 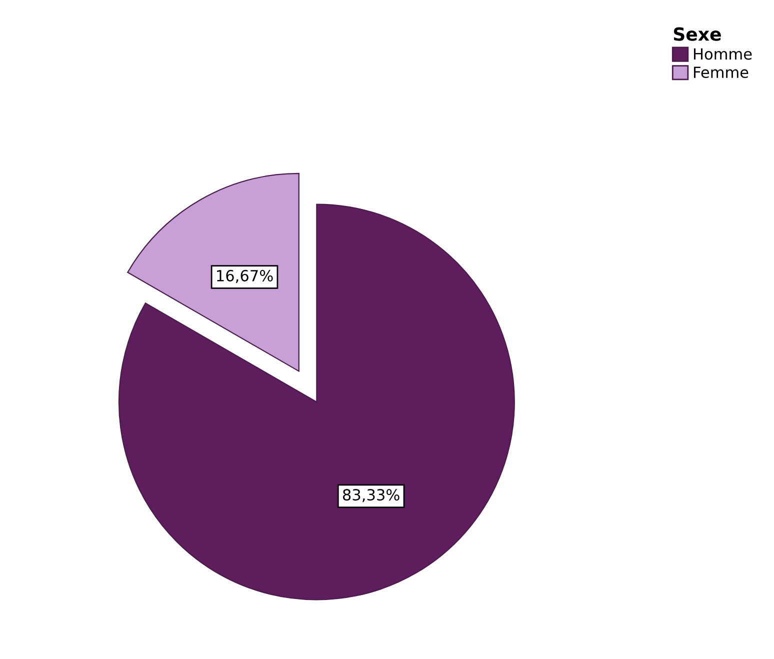 What do you see at coordinates (371, 495) in the screenshot?
I see `data-label: 83,33%` at bounding box center [371, 495].